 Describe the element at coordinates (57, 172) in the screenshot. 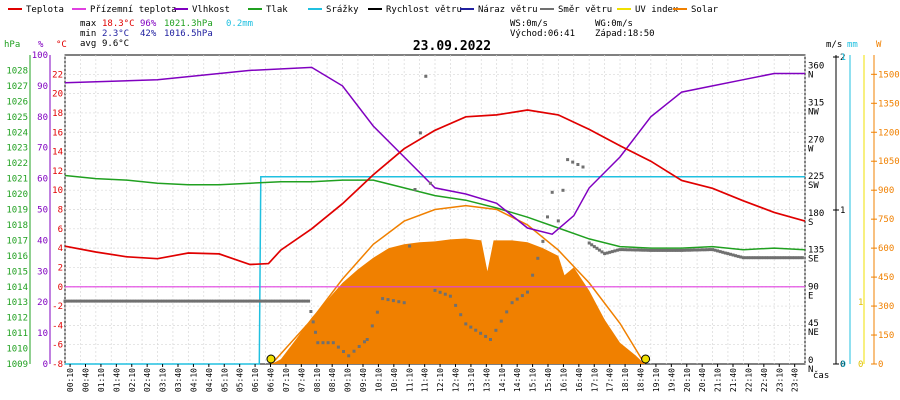

I see `temp-tick-10: 12` at that location.